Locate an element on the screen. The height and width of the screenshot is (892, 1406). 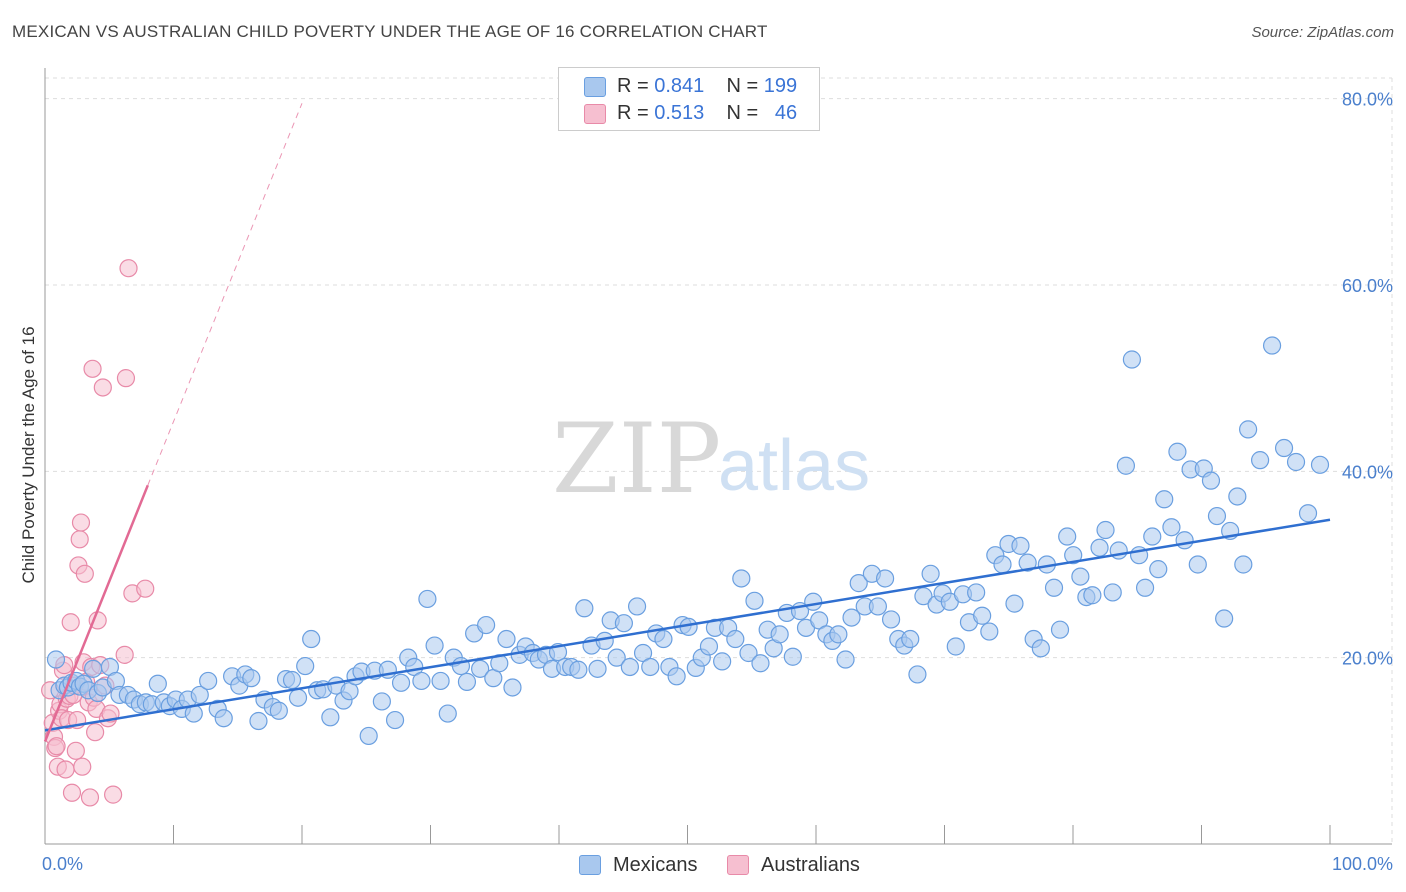
legend-r-value: 0.513 is located at coordinates (679, 113).